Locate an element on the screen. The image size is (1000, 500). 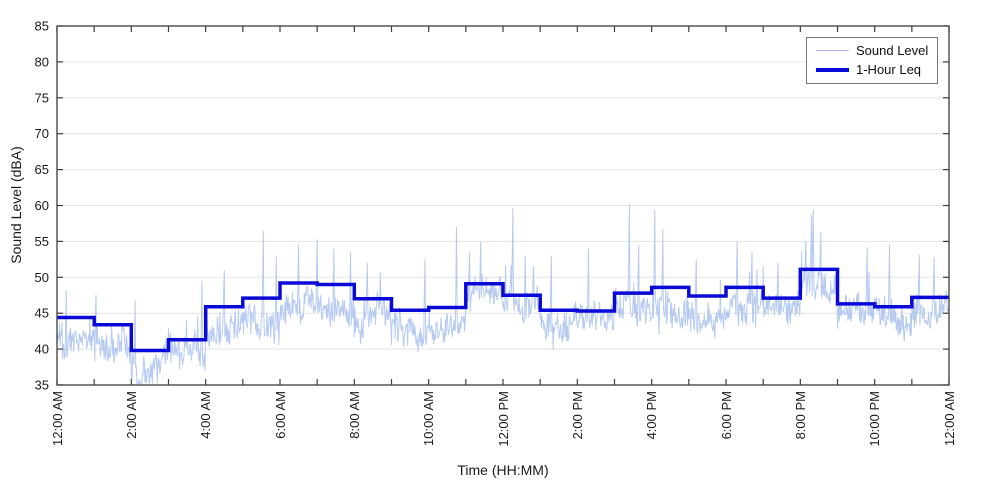
x-axis-title: Time (HH:MM) is located at coordinates (503, 470).